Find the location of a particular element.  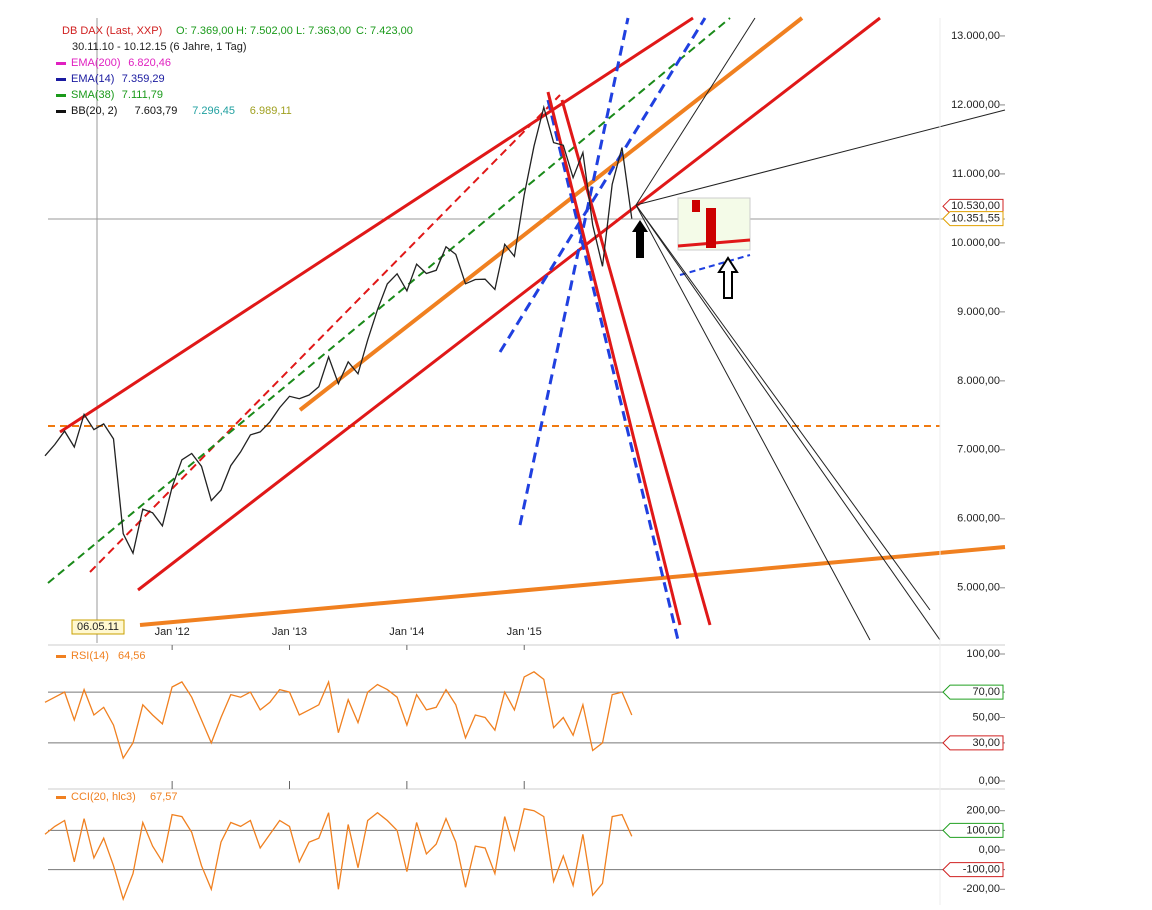

cursor-date: 06.05.11 is located at coordinates (98, 627).